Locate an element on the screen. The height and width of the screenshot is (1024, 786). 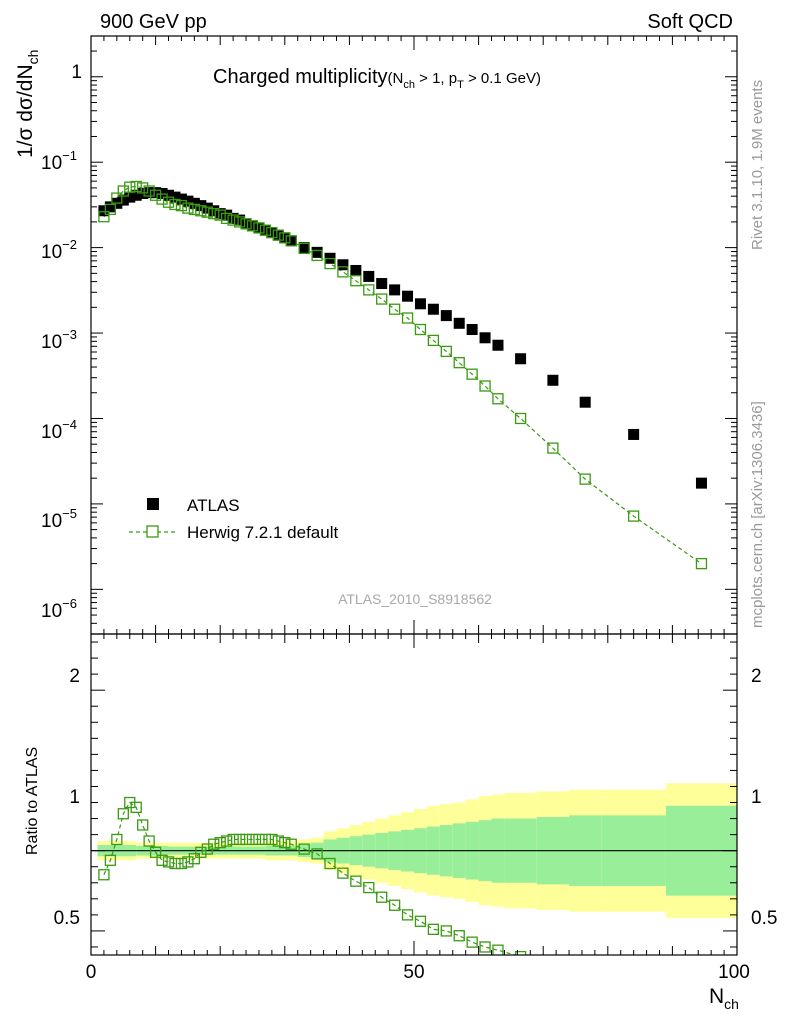
rivet-version-label: Rivet 3.1.10, 1.9M events is located at coordinates (757, 165).